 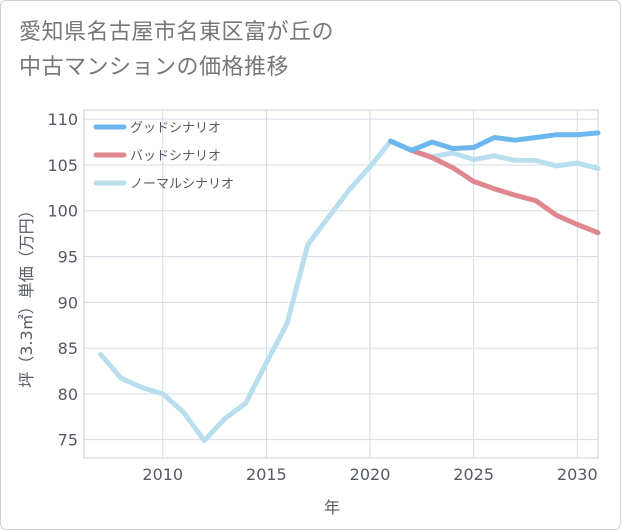 What do you see at coordinates (62, 280) in the screenshot?
I see `y-tick-labels: 75 80 85 90 95 100 105 110` at bounding box center [62, 280].